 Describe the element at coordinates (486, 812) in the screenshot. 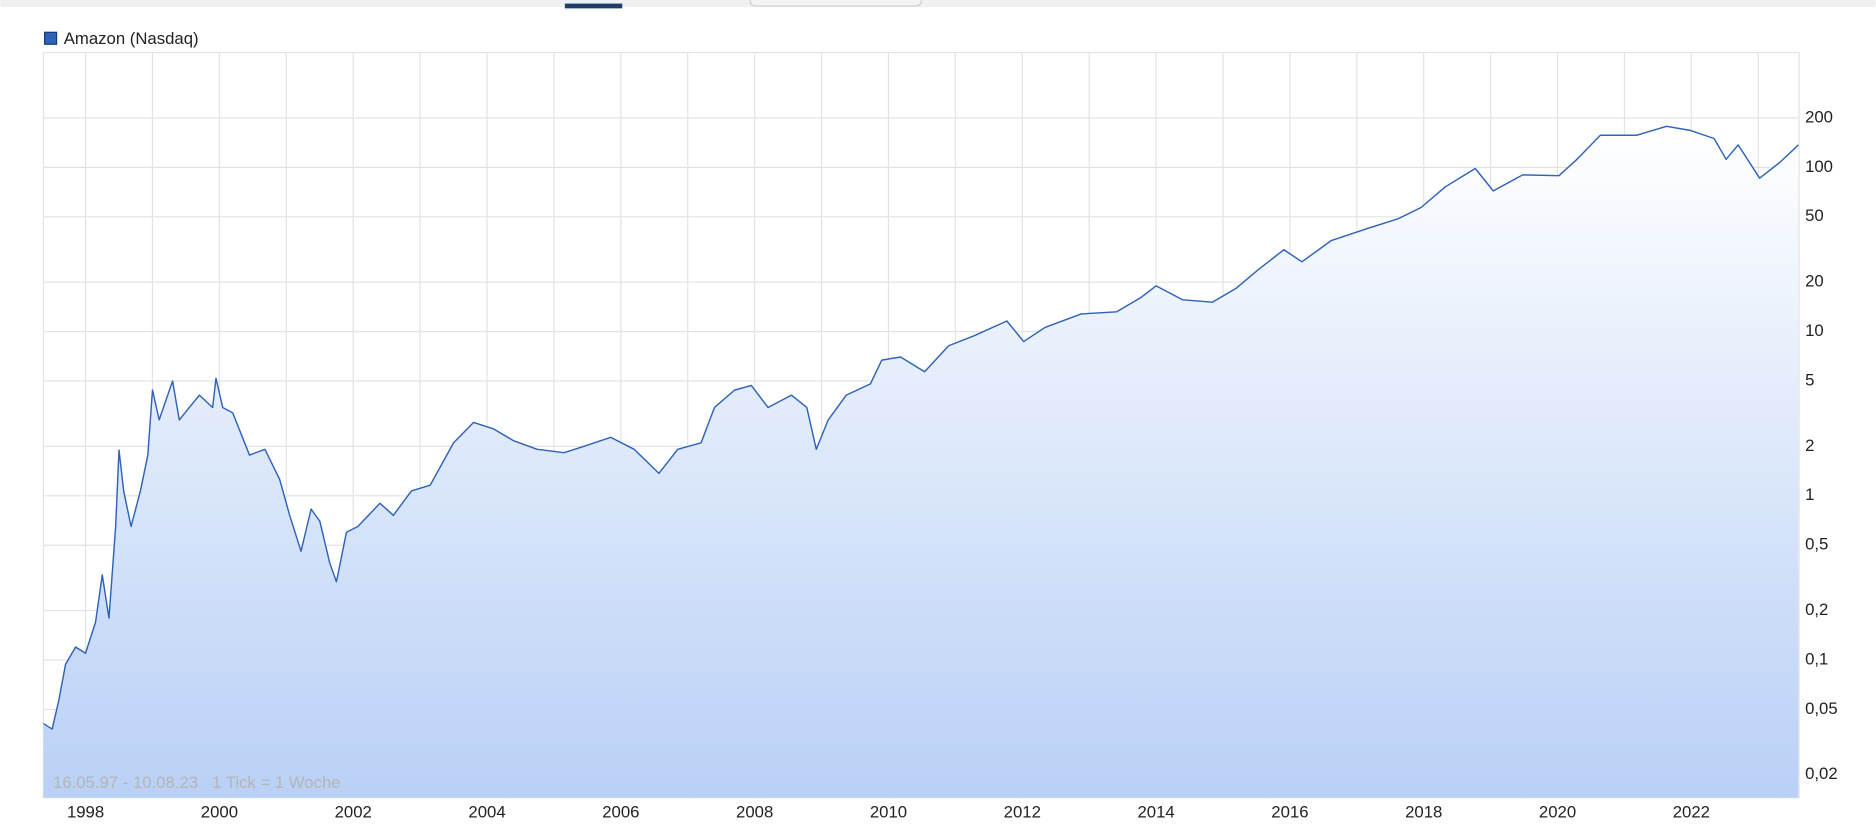

I see `x-tick-label: 2004` at that location.